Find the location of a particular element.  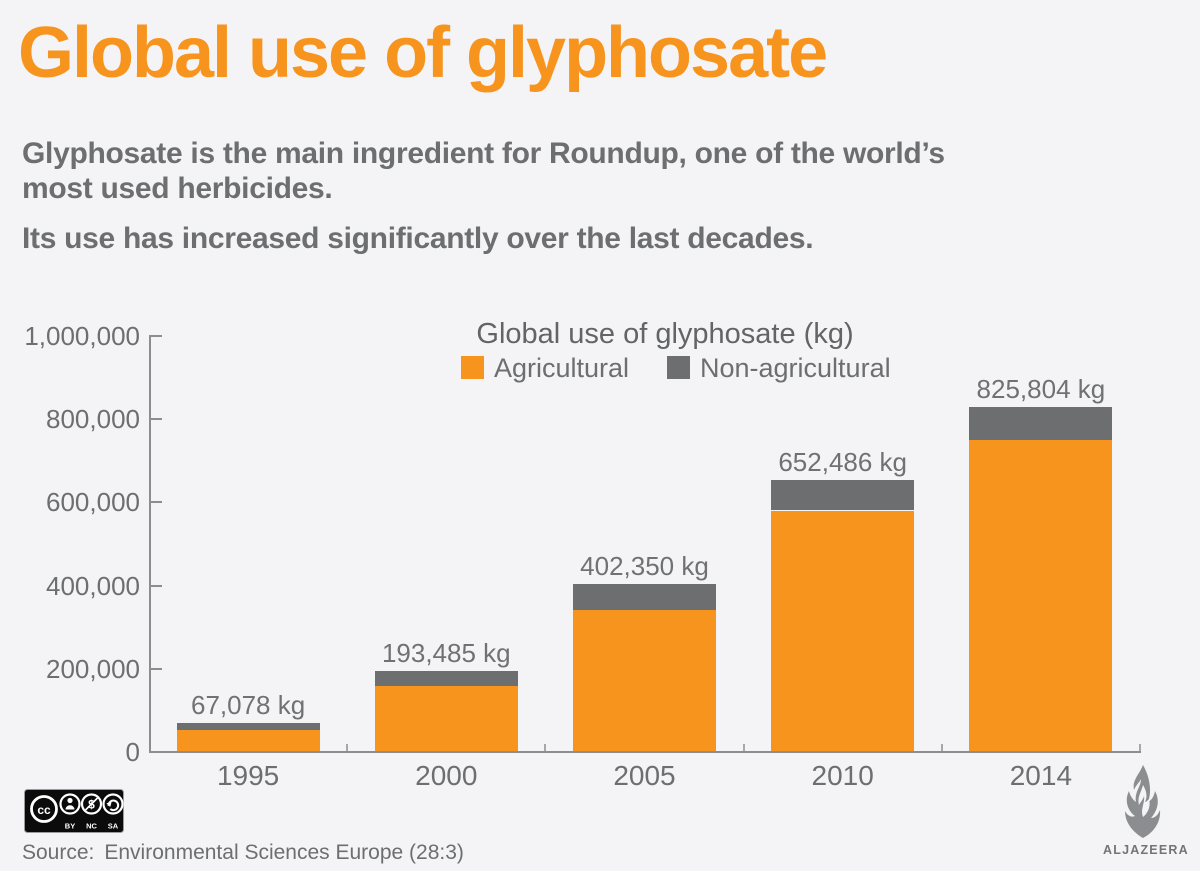

bar-non-agricultural-1995 is located at coordinates (248, 726).